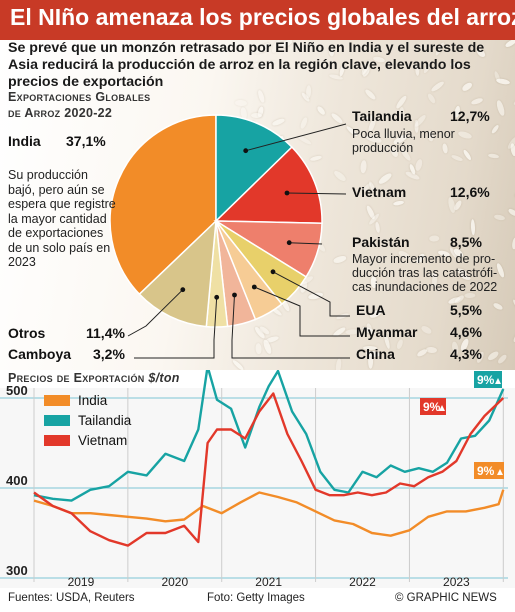 Image resolution: width=515 pixels, height=612 pixels. I want to click on label-myanmar: Myanmar, so click(387, 332).